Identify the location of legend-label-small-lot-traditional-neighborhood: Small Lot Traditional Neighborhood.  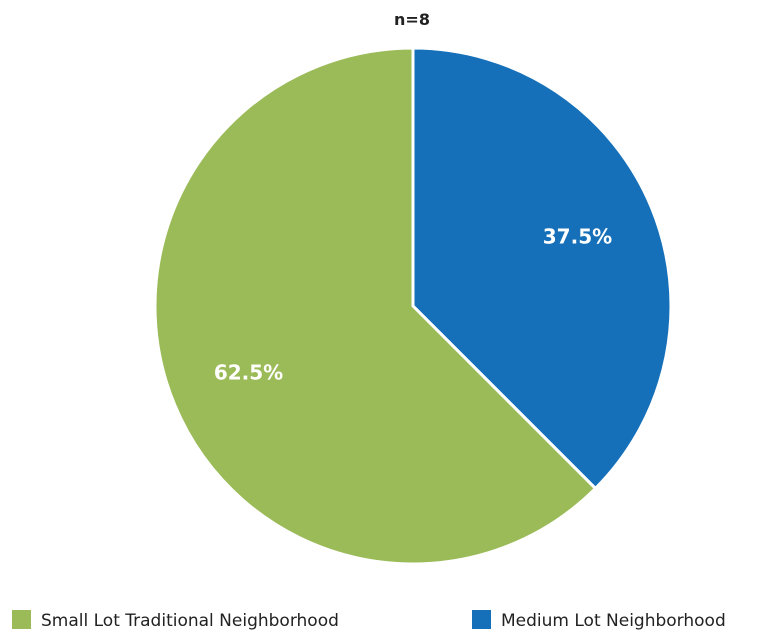
(190, 621).